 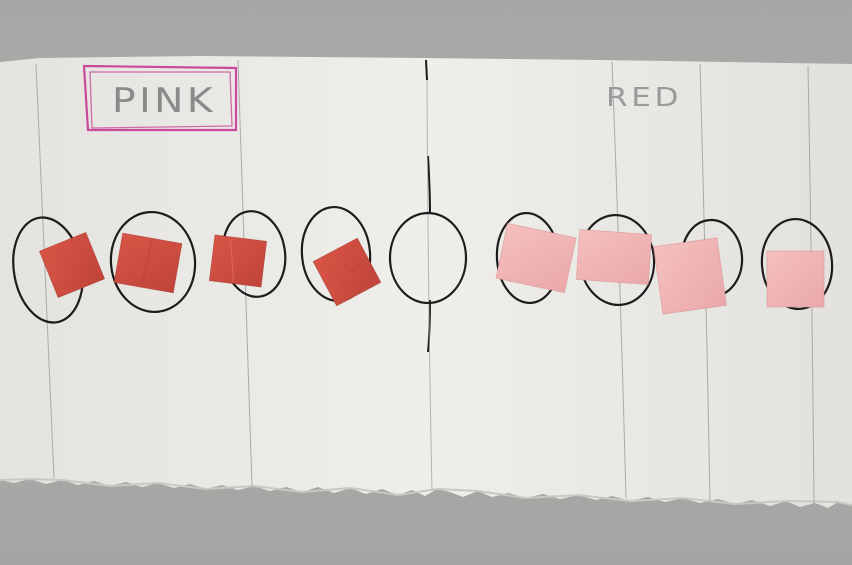 What do you see at coordinates (644, 98) in the screenshot?
I see `red-label-text: RED` at bounding box center [644, 98].